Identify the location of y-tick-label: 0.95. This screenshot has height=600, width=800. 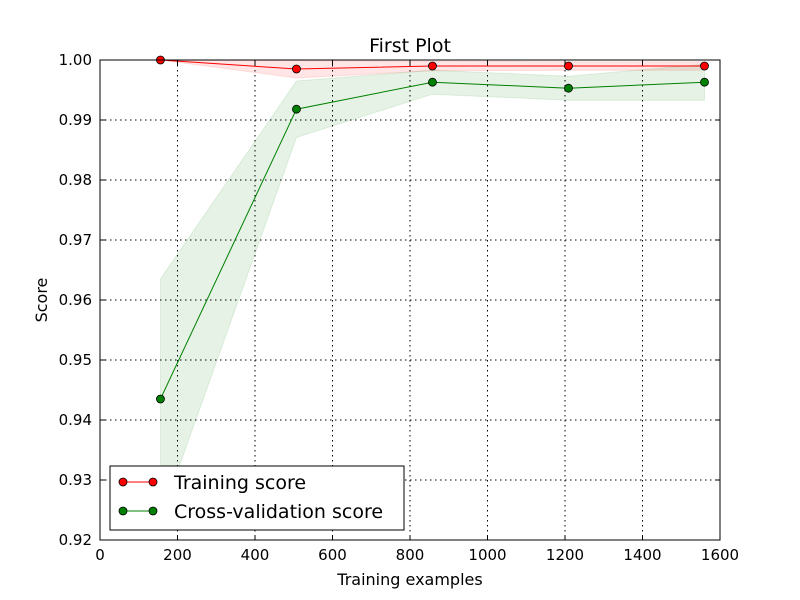
(75, 360).